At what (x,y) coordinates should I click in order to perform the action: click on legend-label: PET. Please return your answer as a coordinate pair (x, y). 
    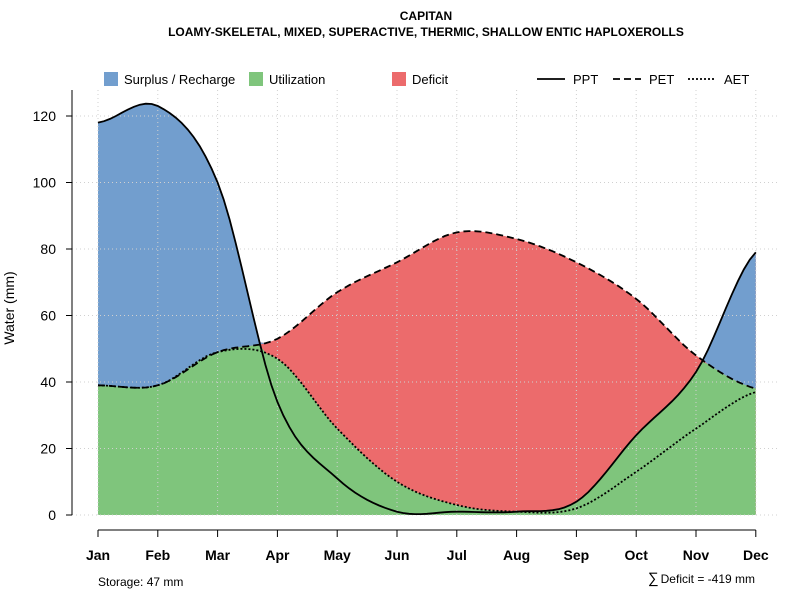
    Looking at the image, I should click on (661, 79).